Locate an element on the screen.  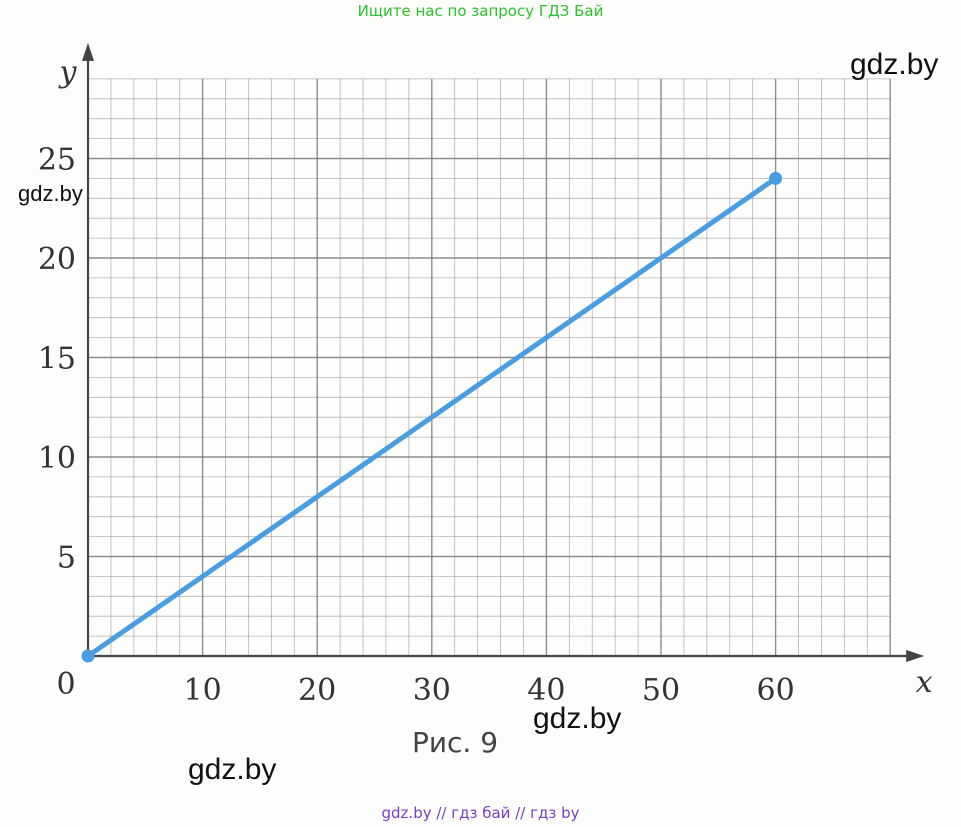
y-axis-arrow is located at coordinates (88, 51).